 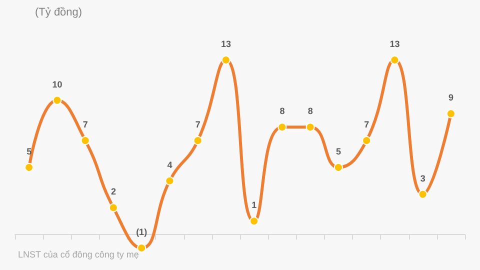 What do you see at coordinates (169, 165) in the screenshot?
I see `data-label: 4` at bounding box center [169, 165].